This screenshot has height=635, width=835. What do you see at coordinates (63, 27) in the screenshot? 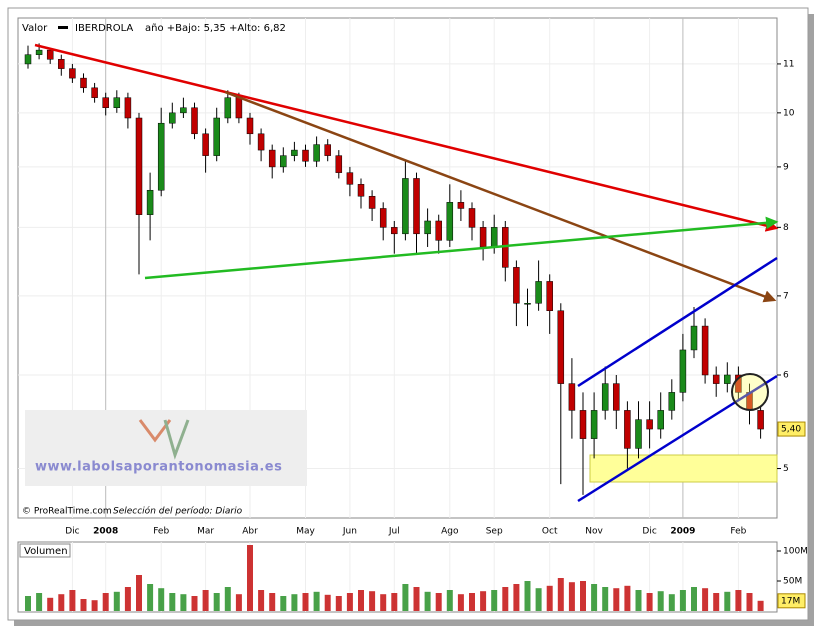
I see `legend-swatch` at bounding box center [63, 27].